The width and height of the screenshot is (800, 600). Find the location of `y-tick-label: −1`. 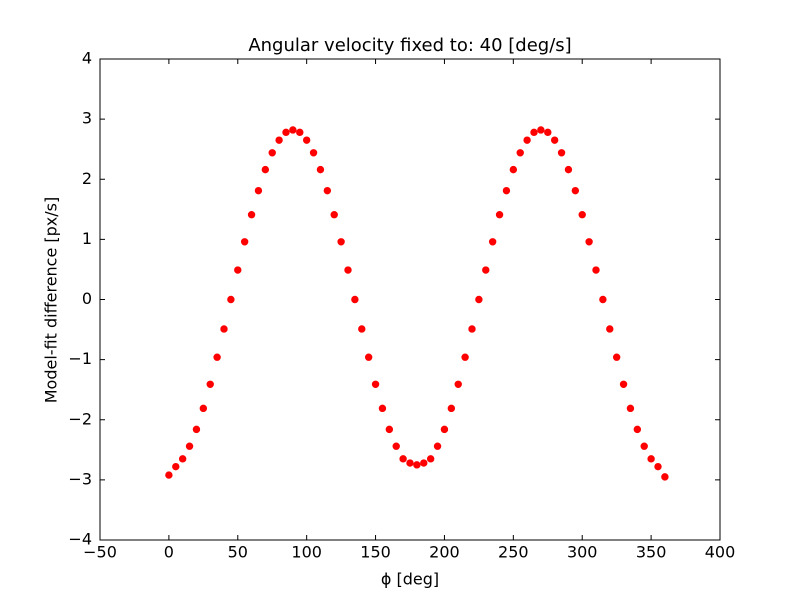

y-tick-label: −1 is located at coordinates (80, 358).